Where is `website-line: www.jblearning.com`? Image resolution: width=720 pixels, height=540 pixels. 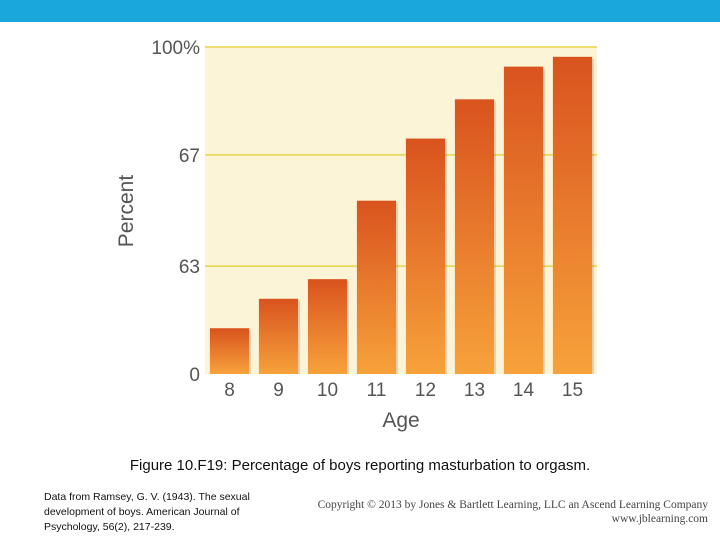 website-line: www.jblearning.com is located at coordinates (659, 519).